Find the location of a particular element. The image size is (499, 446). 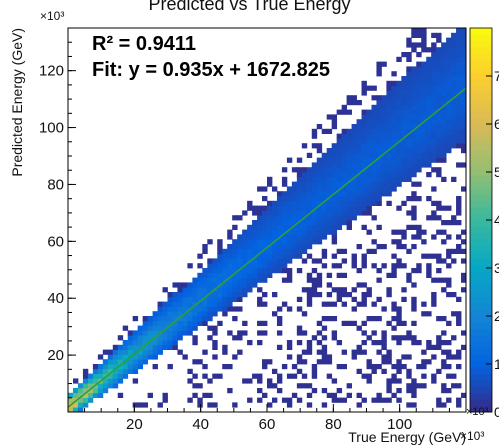

colorbar-tick-label: 0 is located at coordinates (496, 412).